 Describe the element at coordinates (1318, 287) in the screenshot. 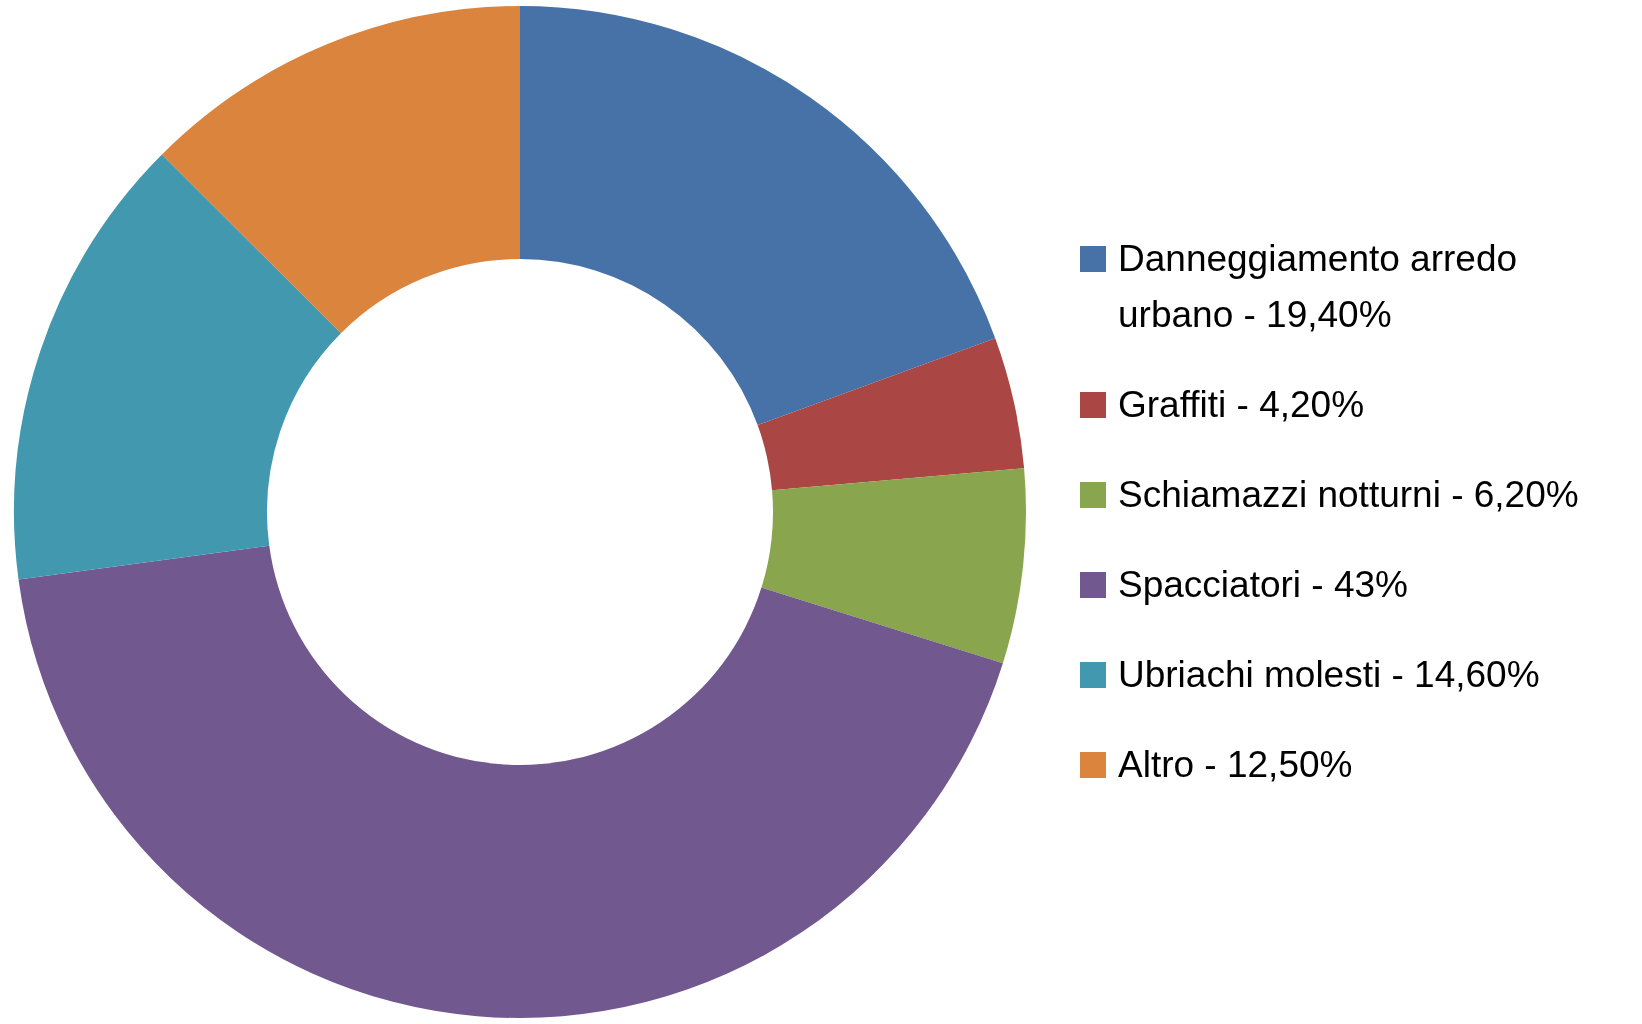

I see `legend-label: Danneggiamento arredo urbano - 19,40%` at that location.